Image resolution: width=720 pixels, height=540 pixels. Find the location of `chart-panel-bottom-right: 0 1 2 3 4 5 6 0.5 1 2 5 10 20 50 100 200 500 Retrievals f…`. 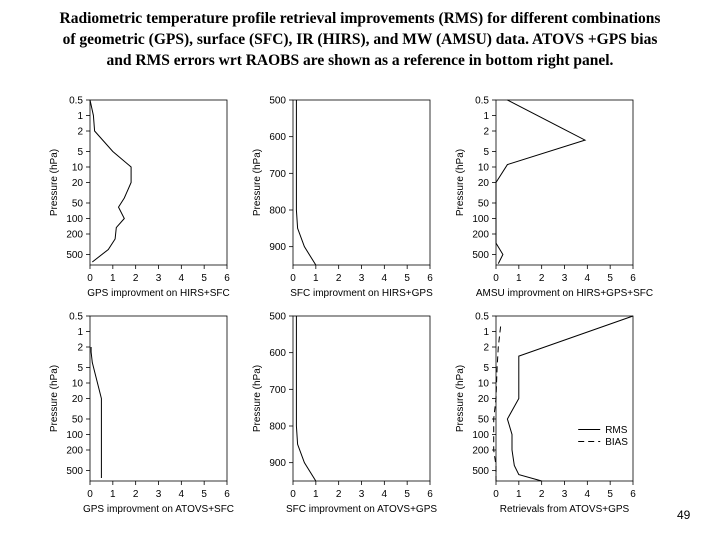

chart-panel-bottom-right: 0 1 2 3 4 5 6 0.5 1 2 5 10 20 50 100 200 500 Retrievals f… is located at coordinates (545, 414).